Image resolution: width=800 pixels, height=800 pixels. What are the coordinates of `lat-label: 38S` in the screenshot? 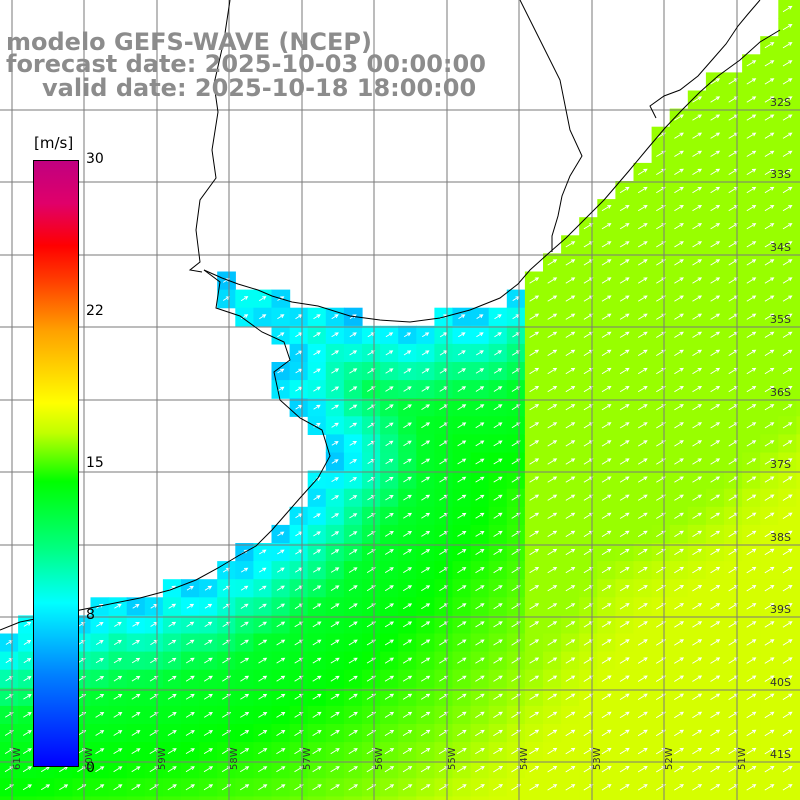 It's located at (780, 537).